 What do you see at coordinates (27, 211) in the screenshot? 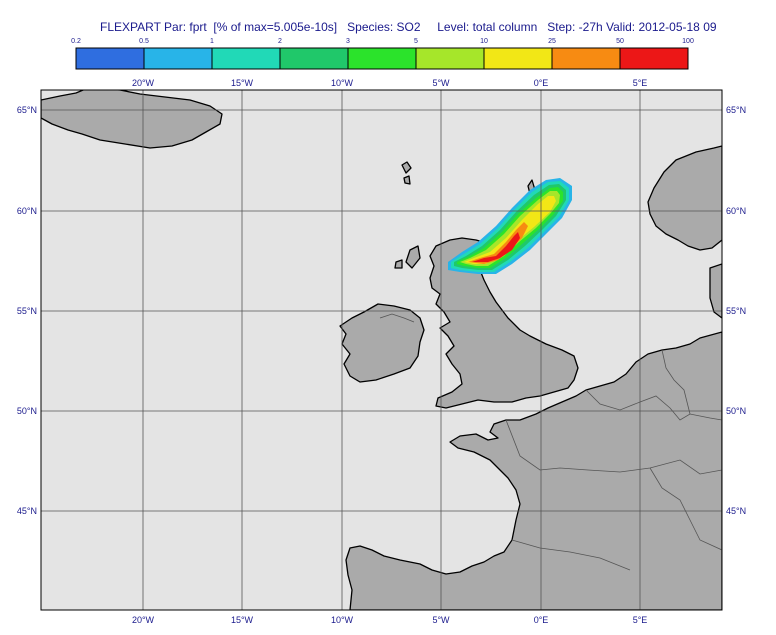
I see `lat-label-left: 60°N` at bounding box center [27, 211].